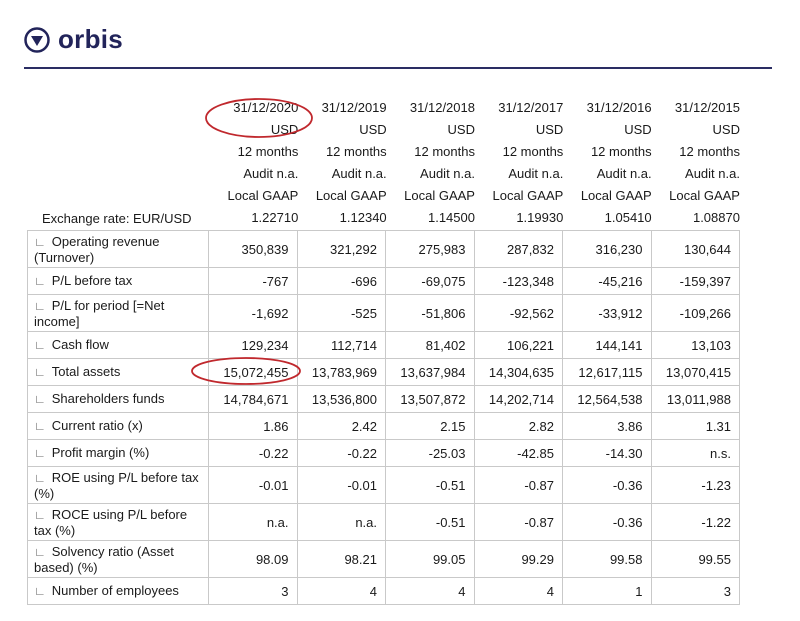  I want to click on row-label-text: ROE using P/L before tax (%), so click(116, 485).